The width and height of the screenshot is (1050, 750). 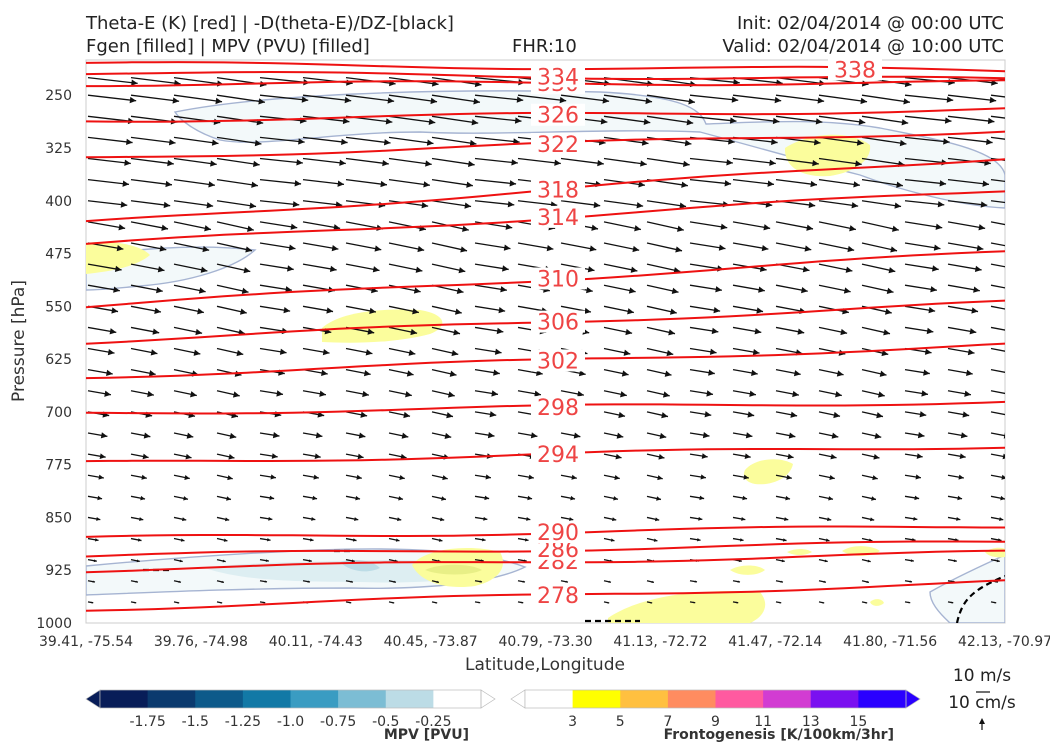 I want to click on contour-label-298: 298, so click(x=558, y=408).